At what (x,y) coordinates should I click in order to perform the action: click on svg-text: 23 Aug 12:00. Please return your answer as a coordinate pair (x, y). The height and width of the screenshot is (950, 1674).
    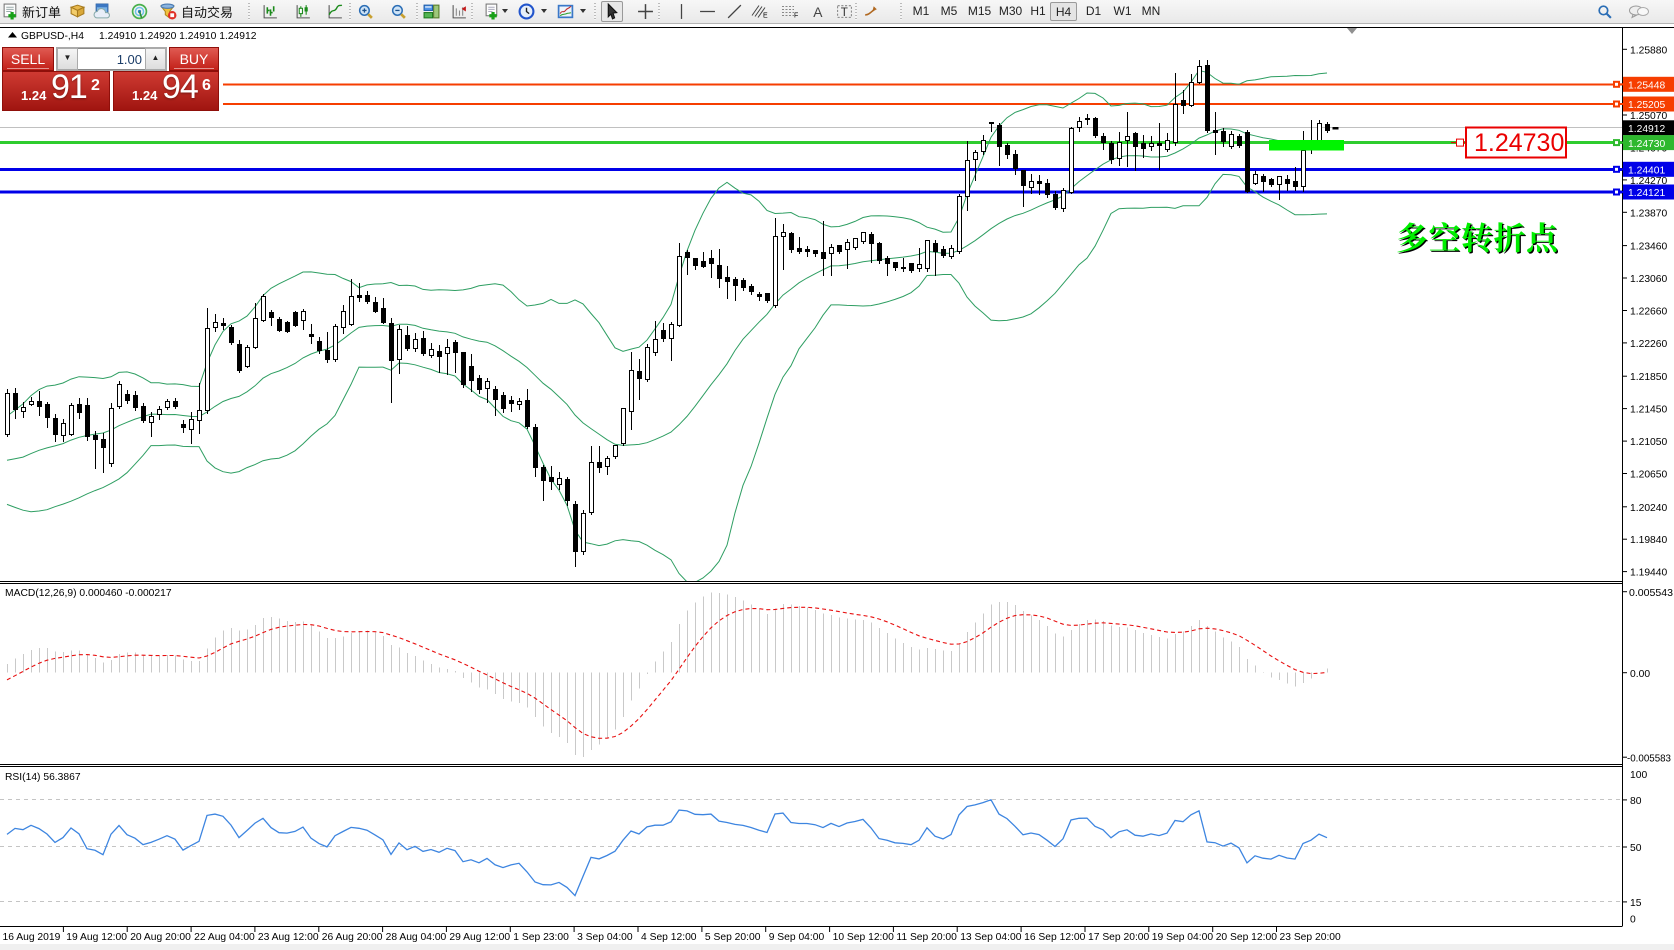
    Looking at the image, I should click on (288, 937).